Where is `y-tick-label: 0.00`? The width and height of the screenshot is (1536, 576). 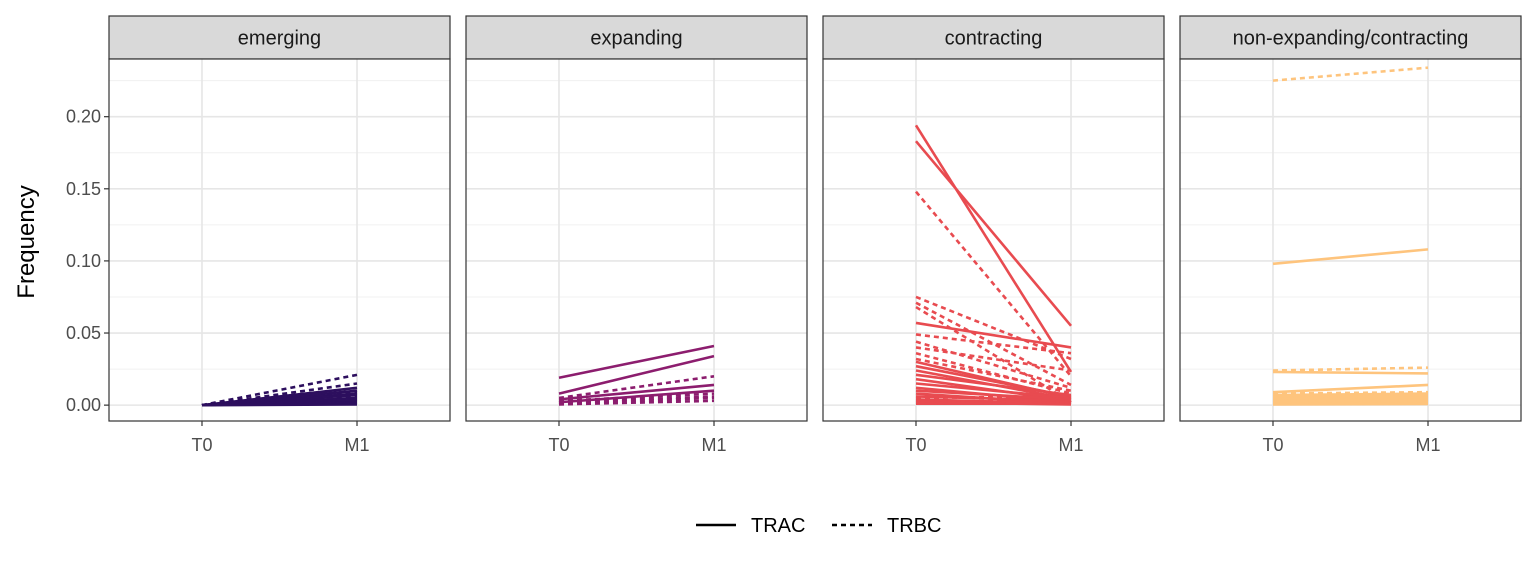 y-tick-label: 0.00 is located at coordinates (83, 405).